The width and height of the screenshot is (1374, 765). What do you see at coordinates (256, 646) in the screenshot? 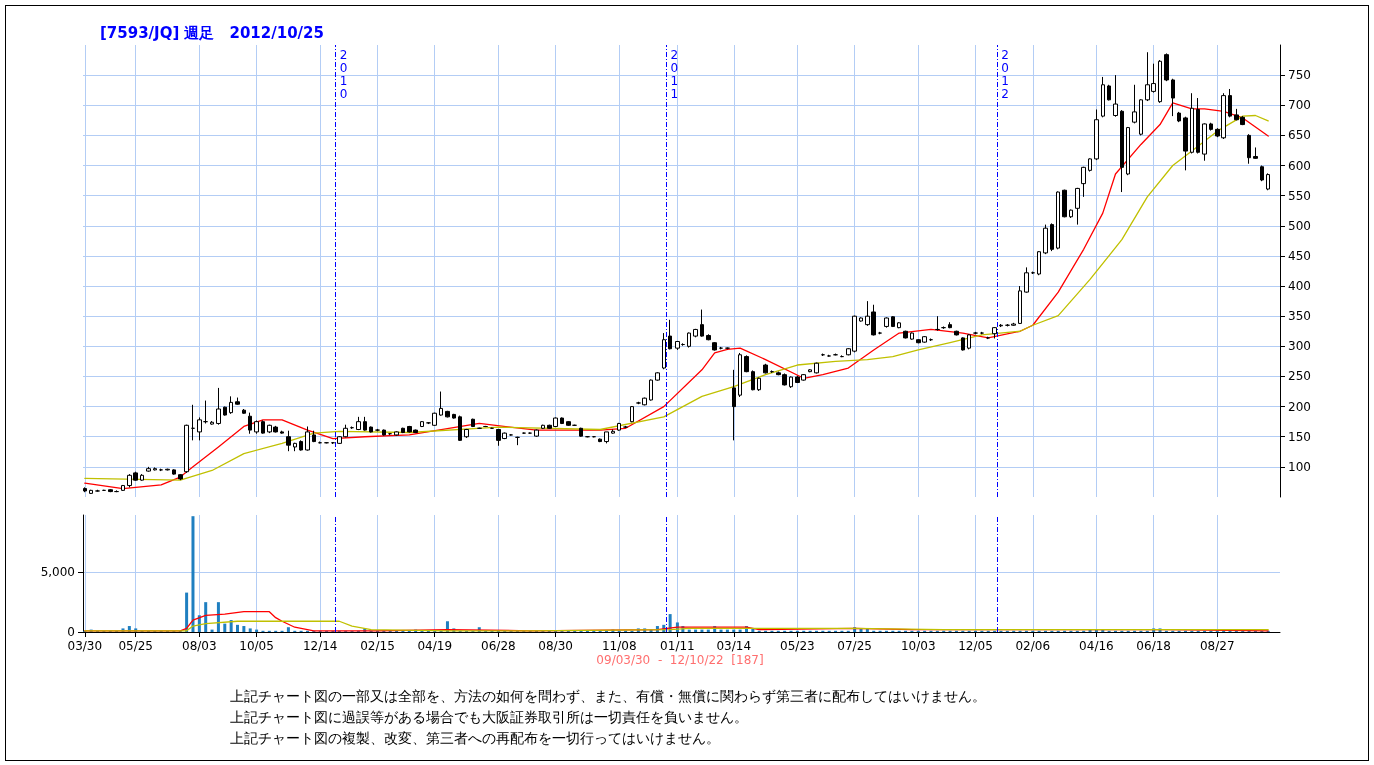
I see `x-tick-label: 10/05` at bounding box center [256, 646].